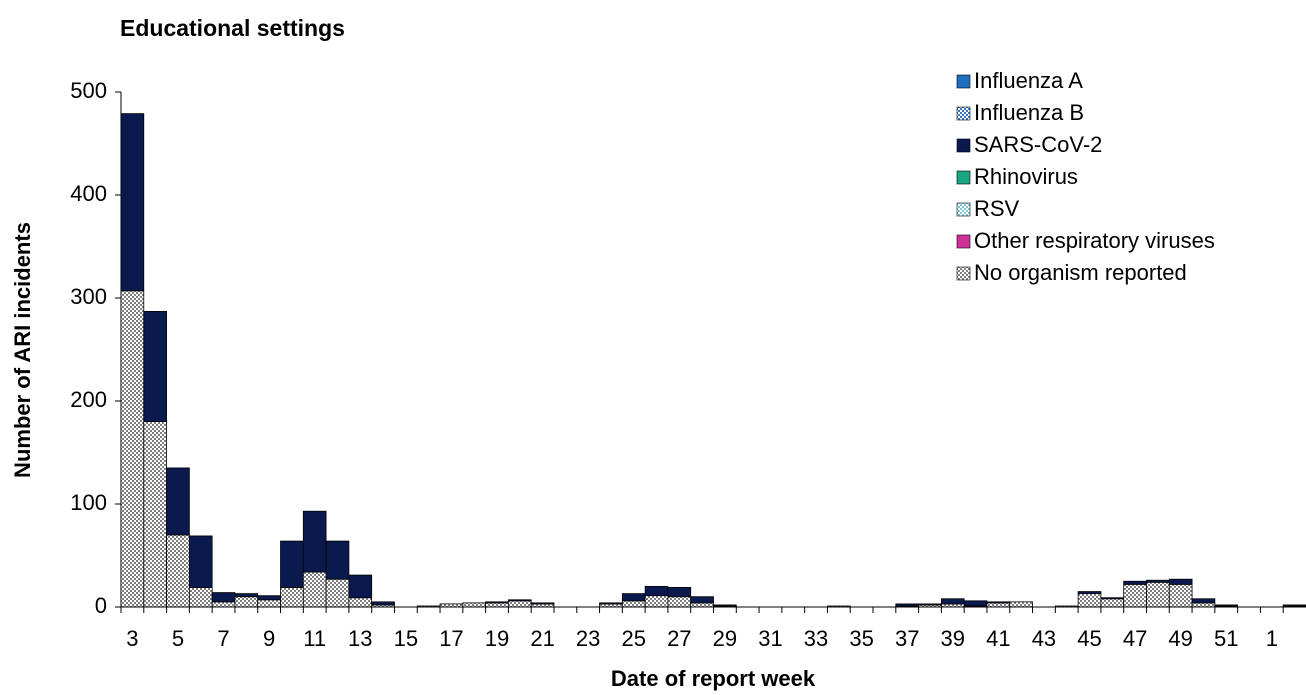 The image size is (1306, 695). I want to click on legend-label: Influenza A, so click(1028, 80).